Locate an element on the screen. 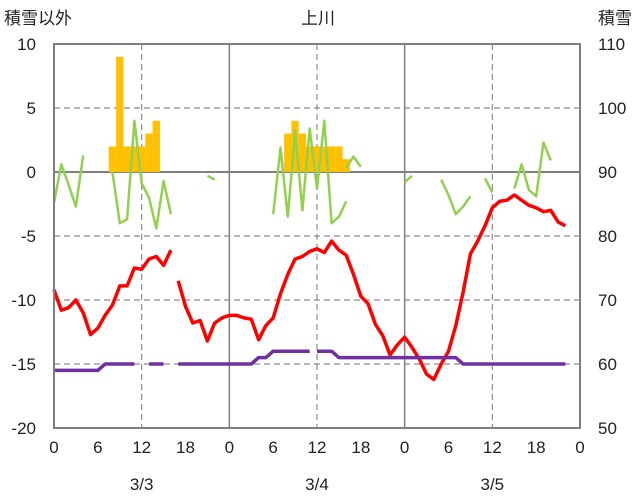  y-tick-right: 100 is located at coordinates (612, 108).